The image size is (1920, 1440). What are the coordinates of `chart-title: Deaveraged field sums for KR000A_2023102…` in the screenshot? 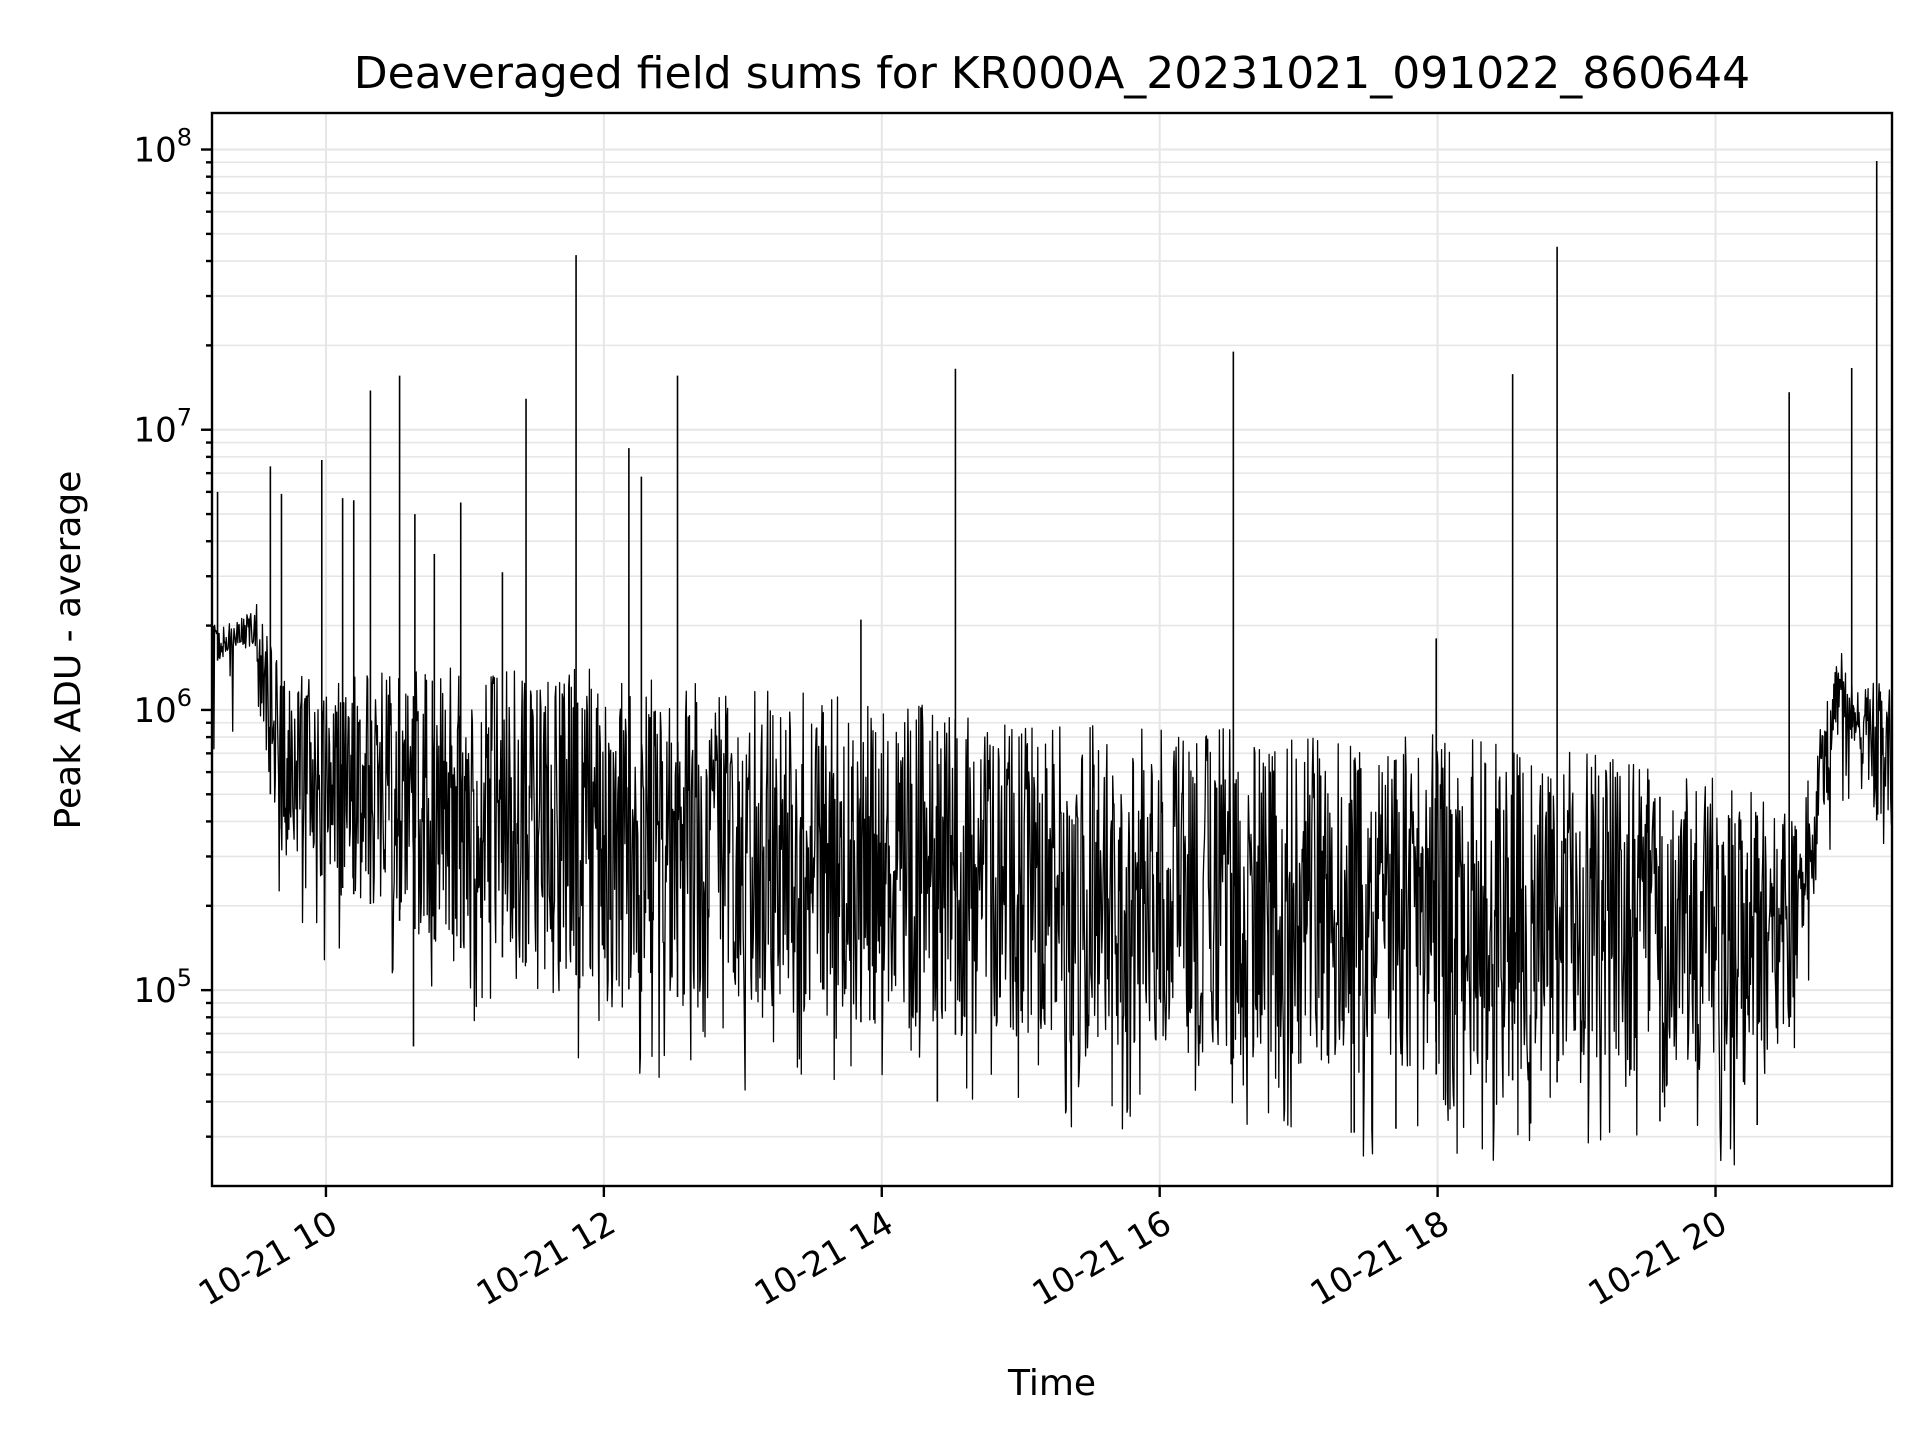 It's located at (1052, 73).